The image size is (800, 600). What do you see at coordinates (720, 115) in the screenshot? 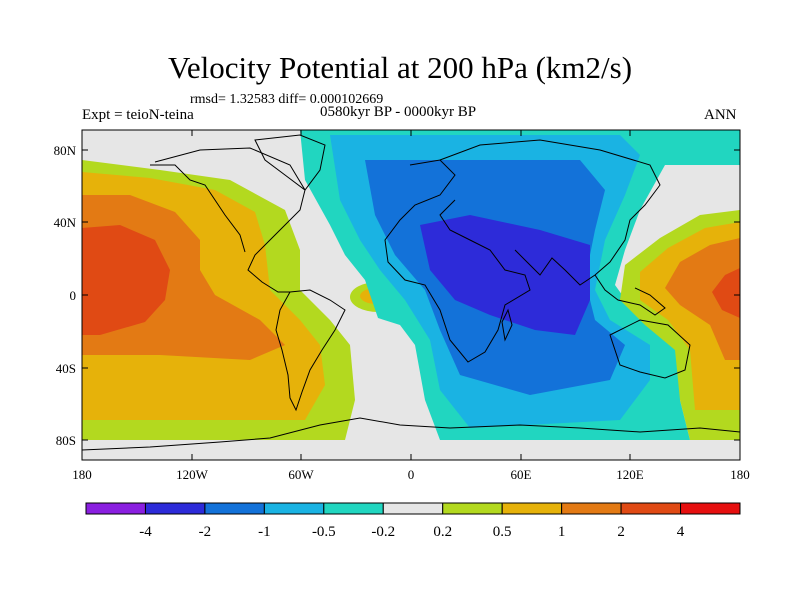
I see `season-label: ANN` at bounding box center [720, 115].